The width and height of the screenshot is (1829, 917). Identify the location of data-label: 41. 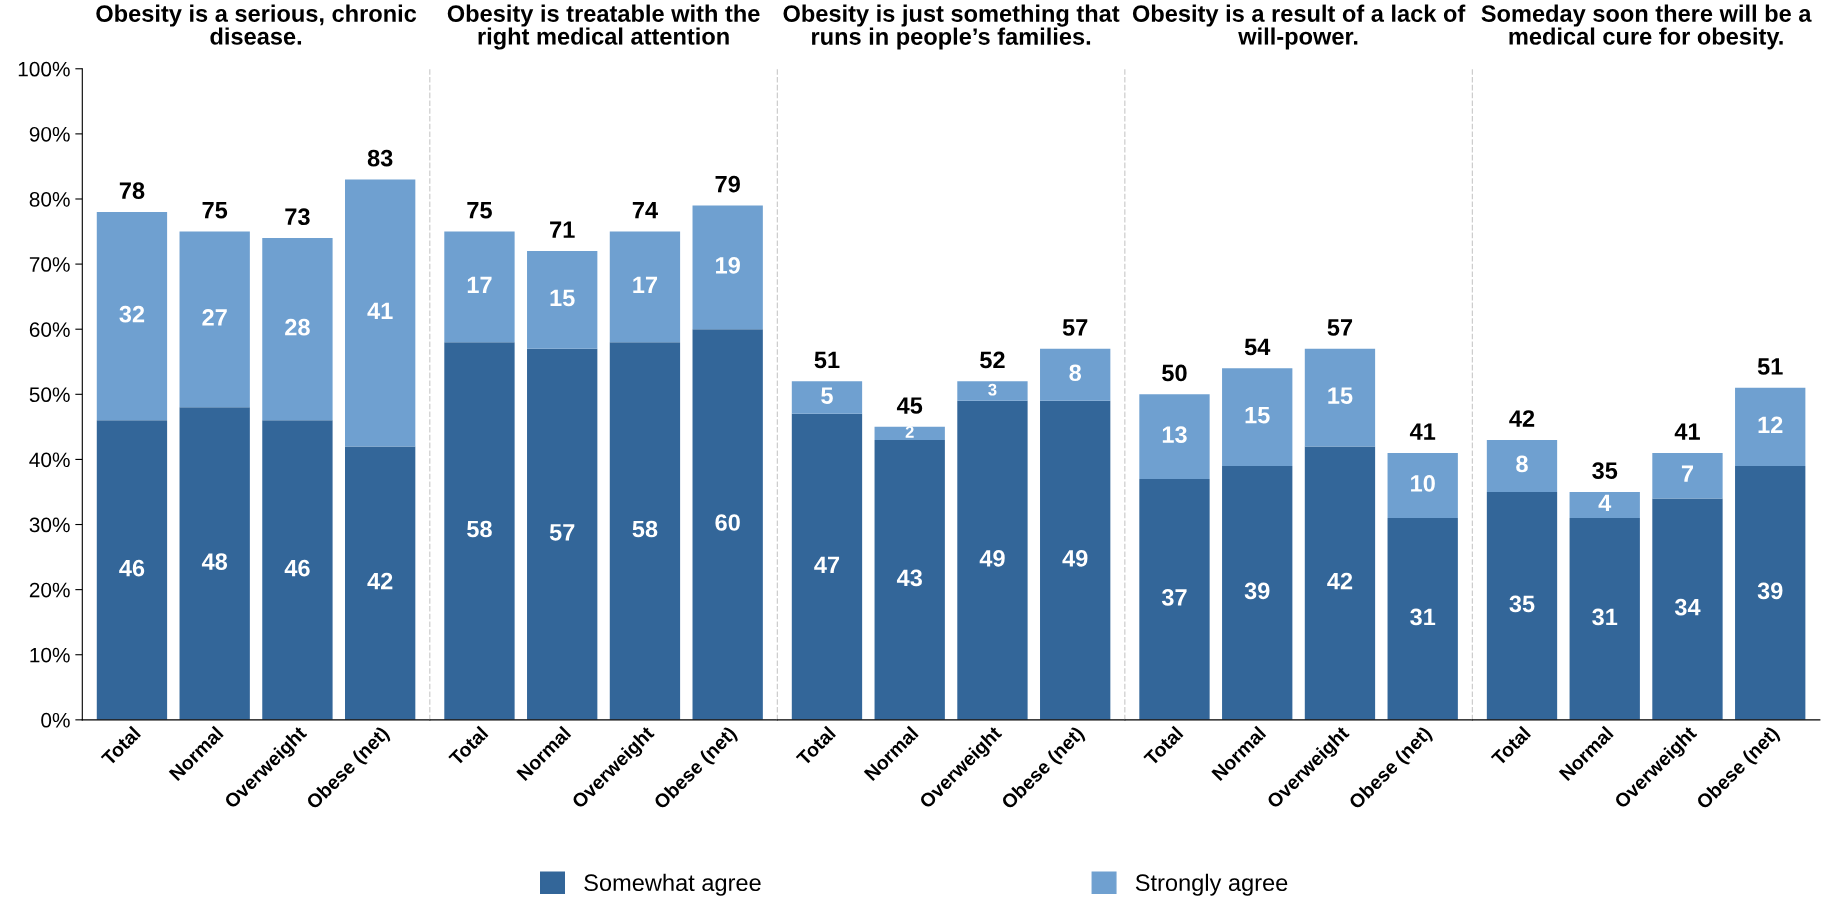
(380, 311).